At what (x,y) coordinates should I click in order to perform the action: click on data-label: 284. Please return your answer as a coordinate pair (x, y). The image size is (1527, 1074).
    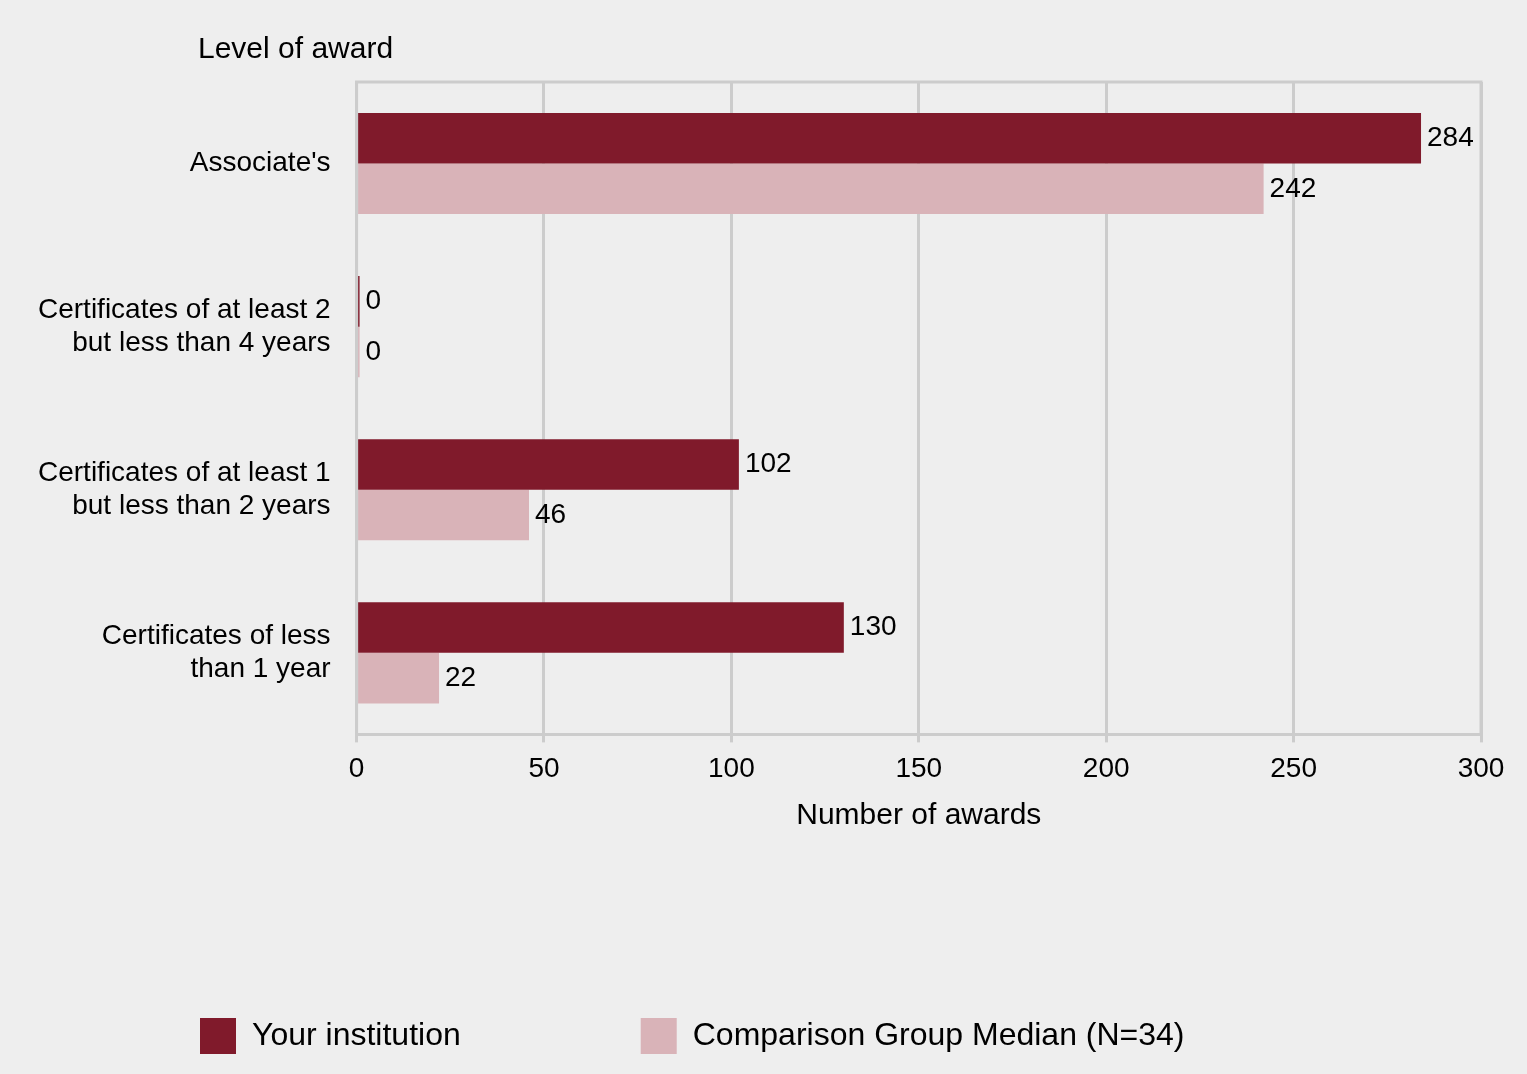
    Looking at the image, I should click on (1450, 136).